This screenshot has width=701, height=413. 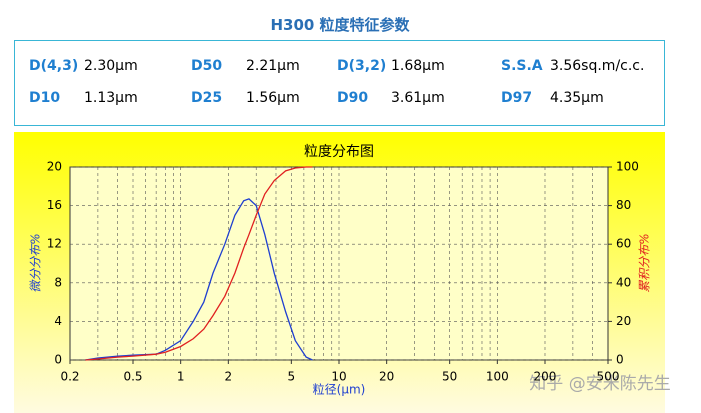 What do you see at coordinates (207, 98) in the screenshot?
I see `param-label: D25` at bounding box center [207, 98].